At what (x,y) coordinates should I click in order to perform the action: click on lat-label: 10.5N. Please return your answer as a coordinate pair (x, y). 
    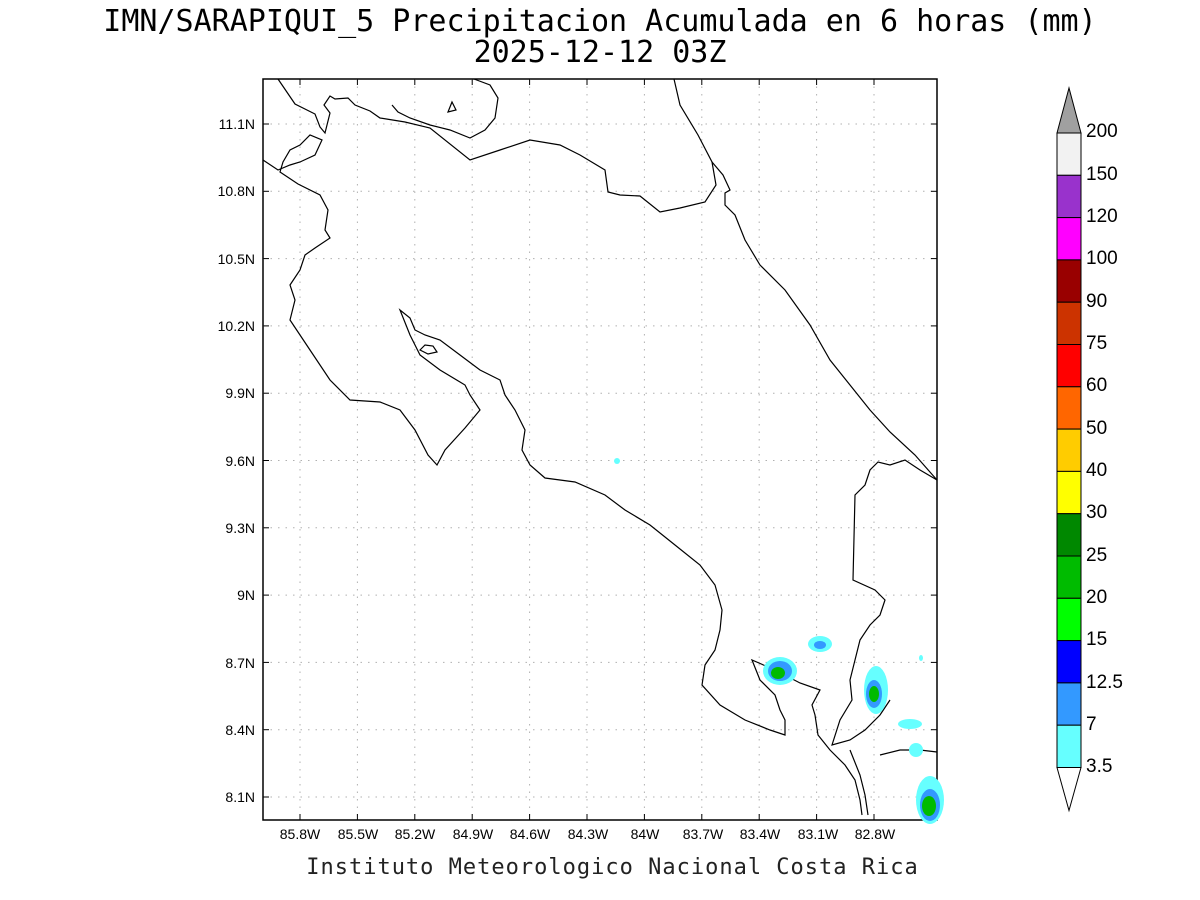
    Looking at the image, I should click on (236, 259).